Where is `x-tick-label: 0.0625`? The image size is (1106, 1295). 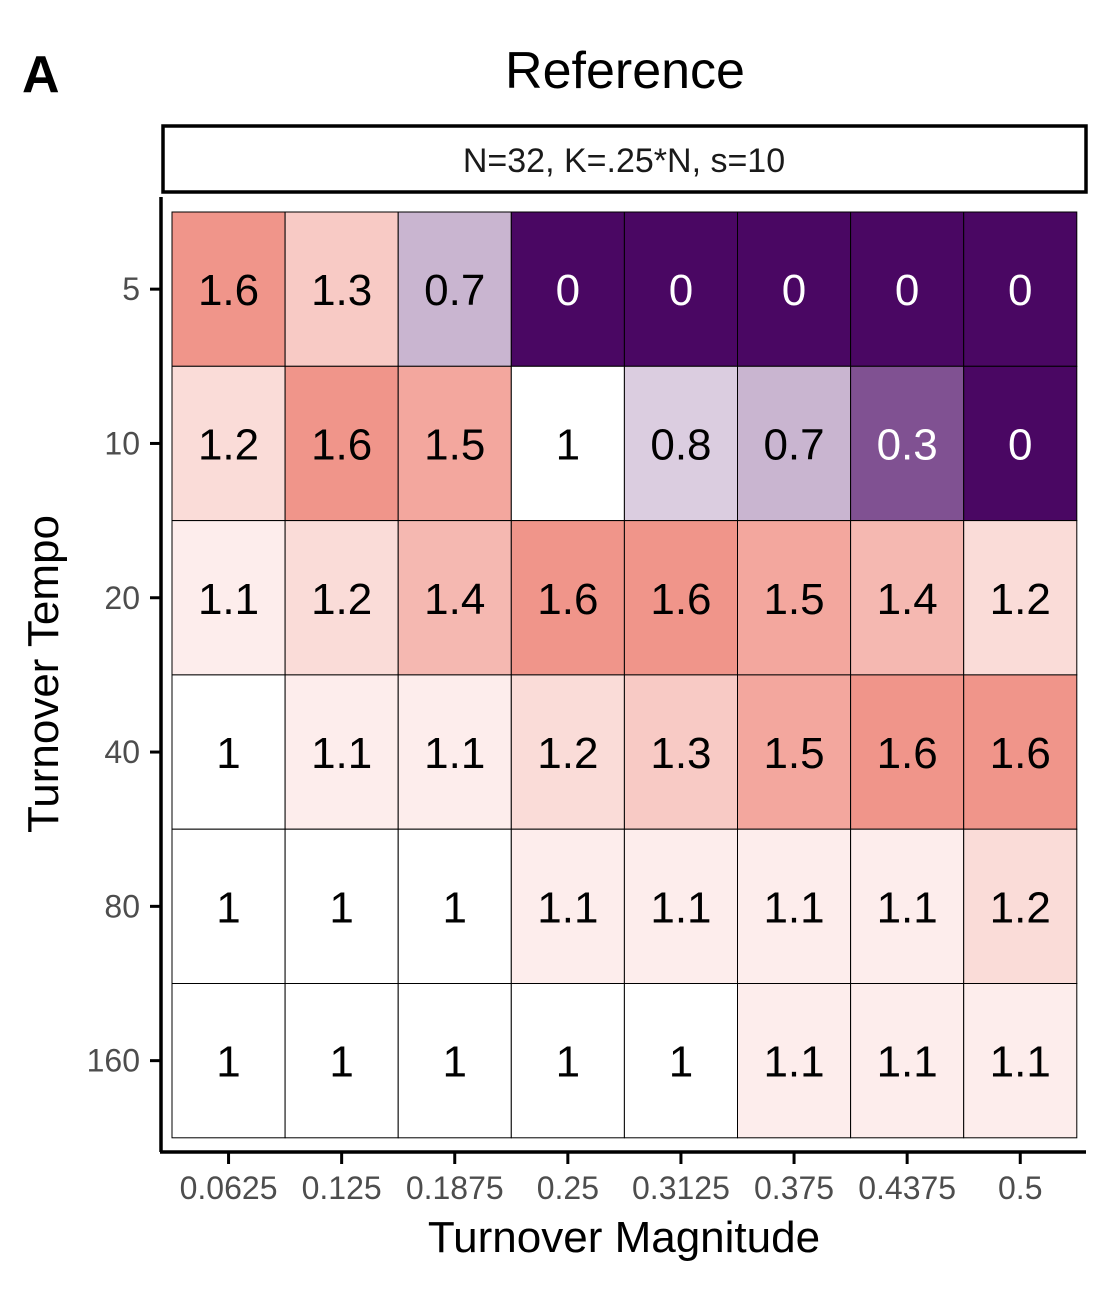 x-tick-label: 0.0625 is located at coordinates (229, 1188).